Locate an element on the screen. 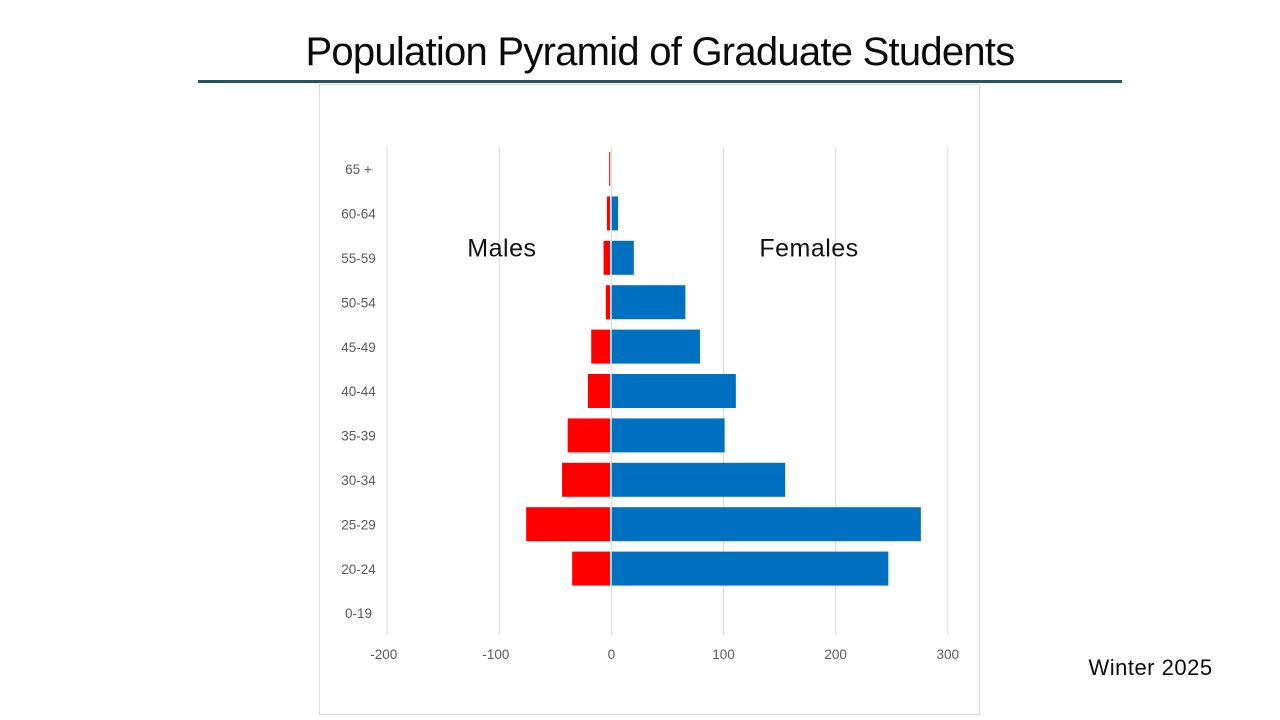 The image size is (1280, 720). page-title: Population Pyramid of Graduate Students is located at coordinates (660, 52).